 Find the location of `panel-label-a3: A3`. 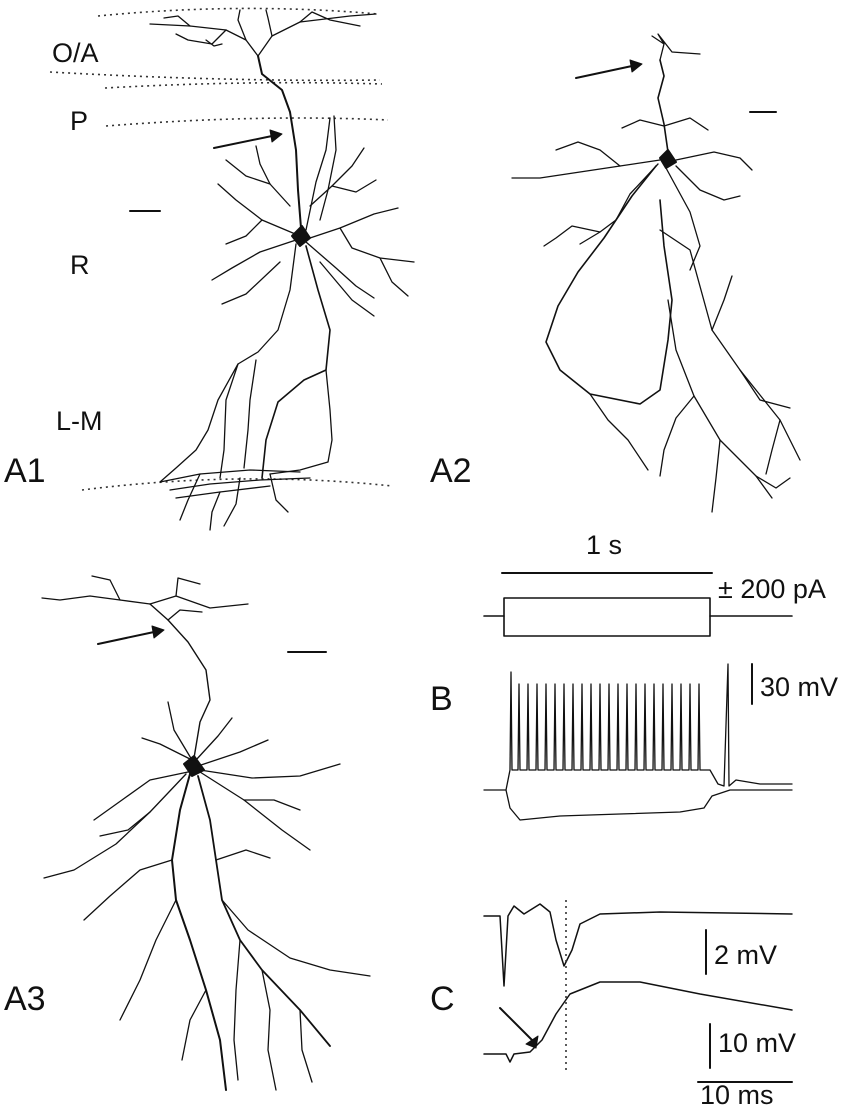

panel-label-a3: A3 is located at coordinates (25, 999).